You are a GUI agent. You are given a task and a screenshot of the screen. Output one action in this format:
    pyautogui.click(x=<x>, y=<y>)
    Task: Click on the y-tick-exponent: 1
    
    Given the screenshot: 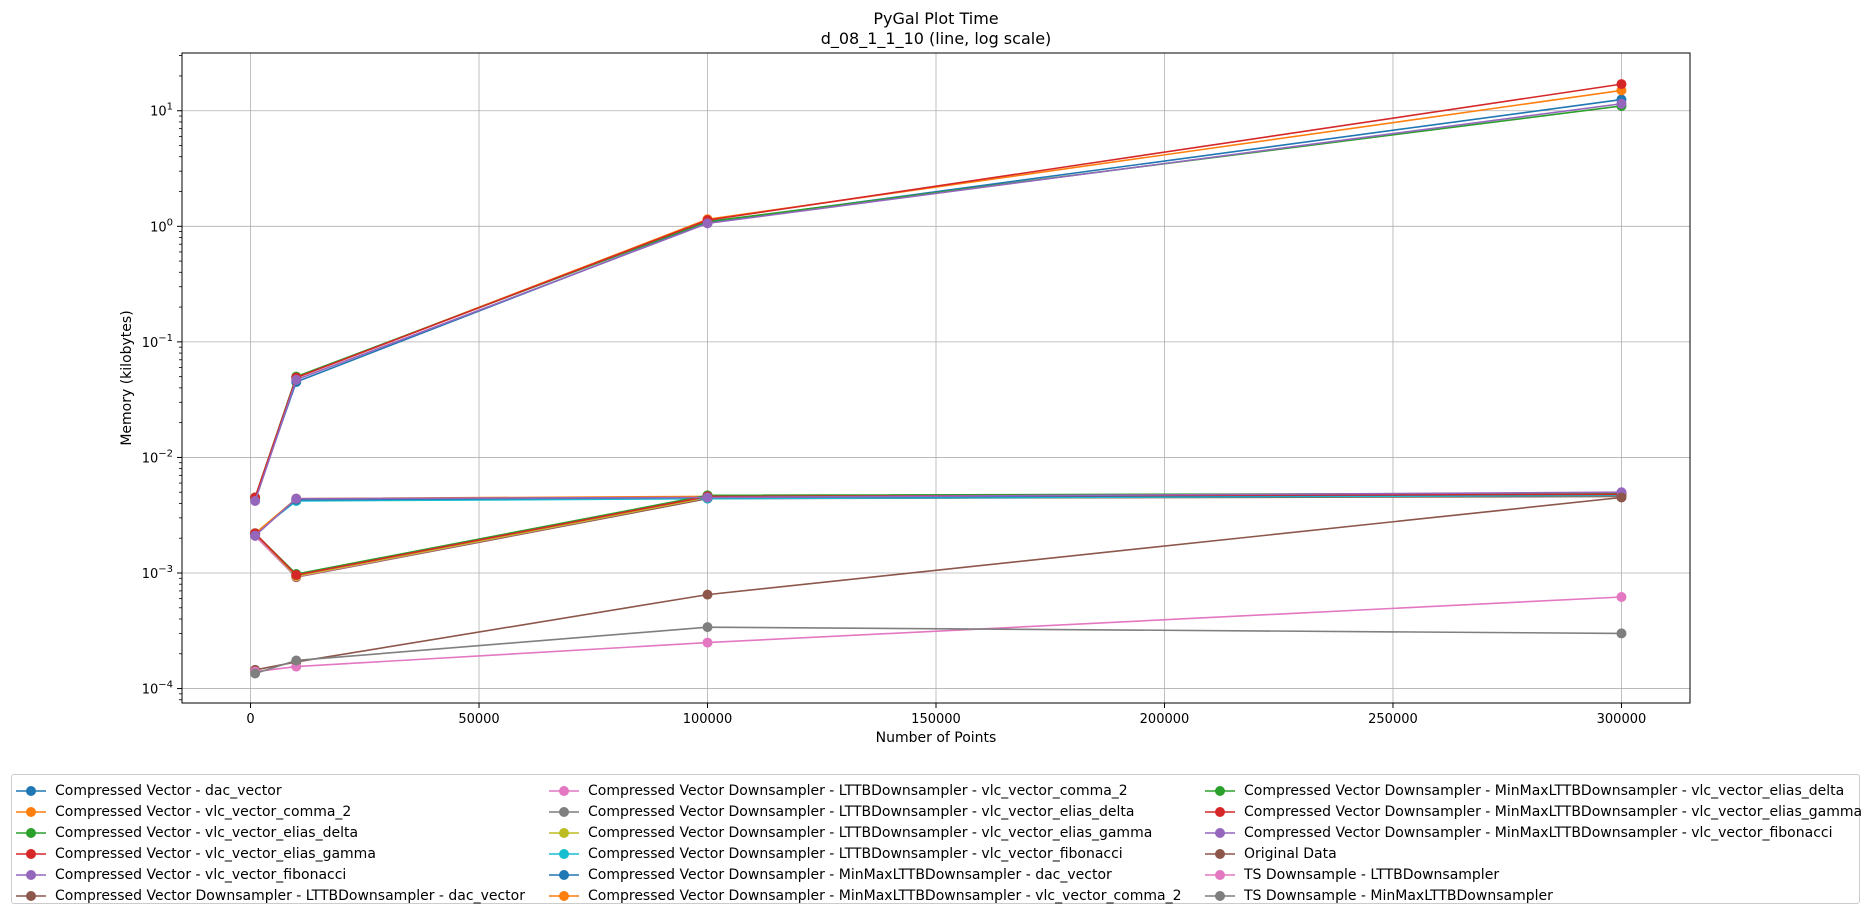 What is the action you would take?
    pyautogui.click(x=170, y=107)
    